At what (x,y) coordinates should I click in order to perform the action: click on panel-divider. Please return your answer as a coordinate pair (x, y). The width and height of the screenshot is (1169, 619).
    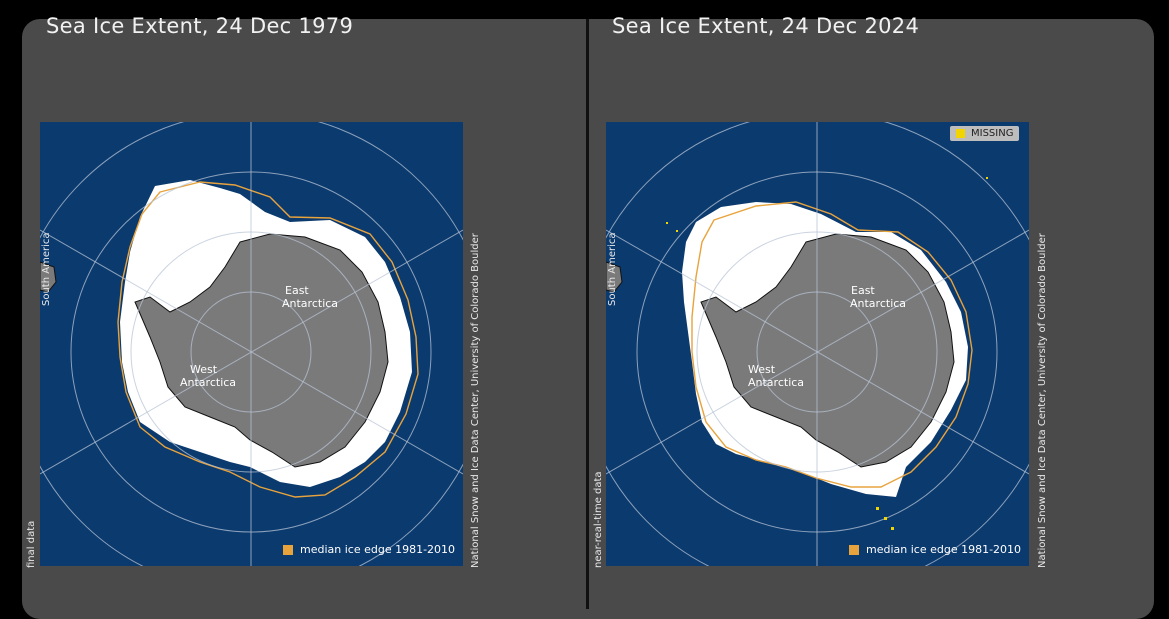
    Looking at the image, I should click on (587, 314).